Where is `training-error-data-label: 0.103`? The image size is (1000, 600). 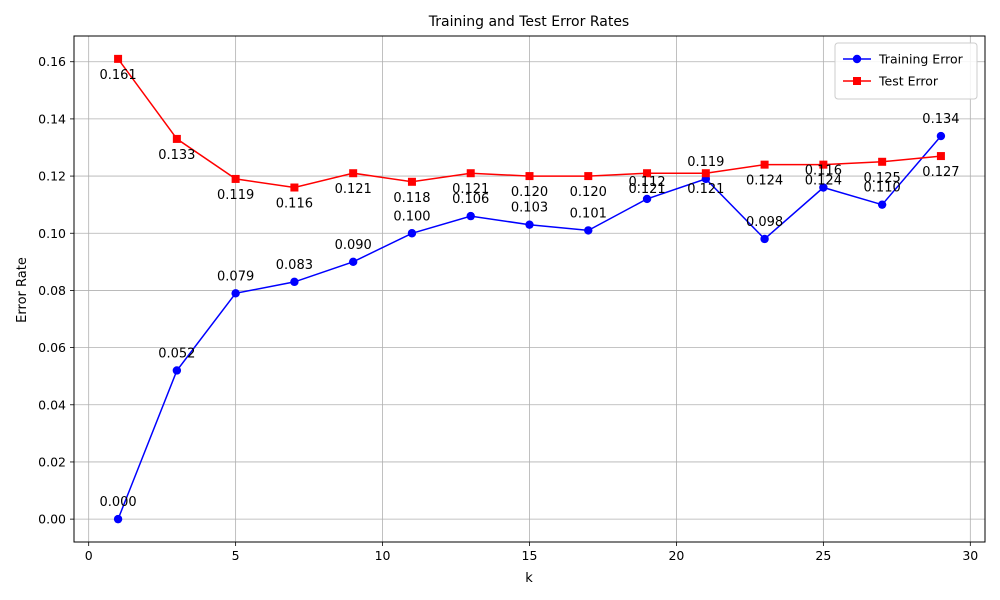
training-error-data-label: 0.103 is located at coordinates (529, 208).